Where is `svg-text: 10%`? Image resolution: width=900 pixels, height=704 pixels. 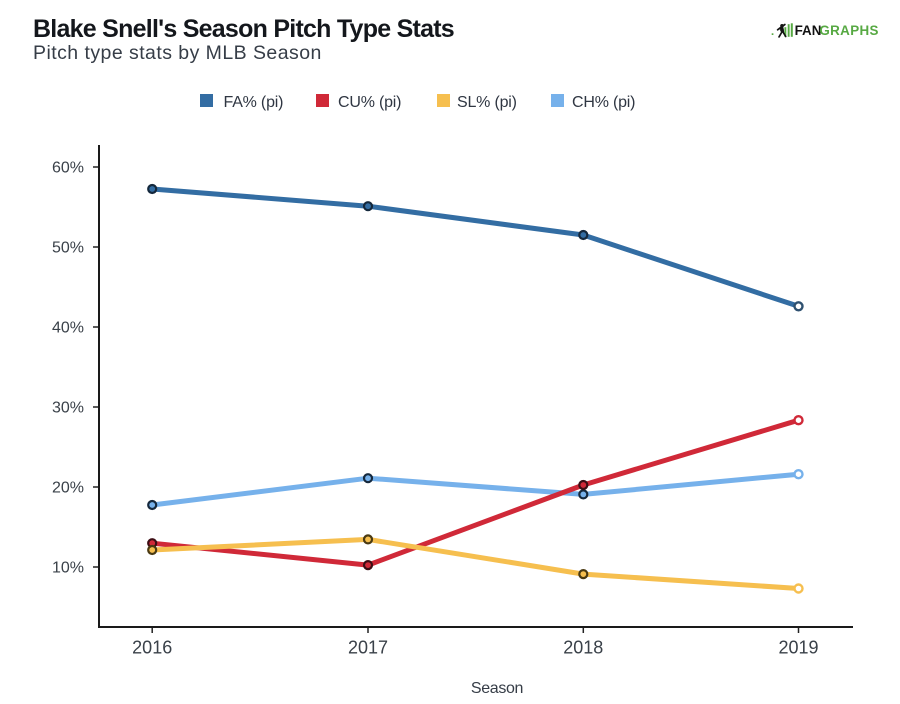 svg-text: 10% is located at coordinates (68, 568).